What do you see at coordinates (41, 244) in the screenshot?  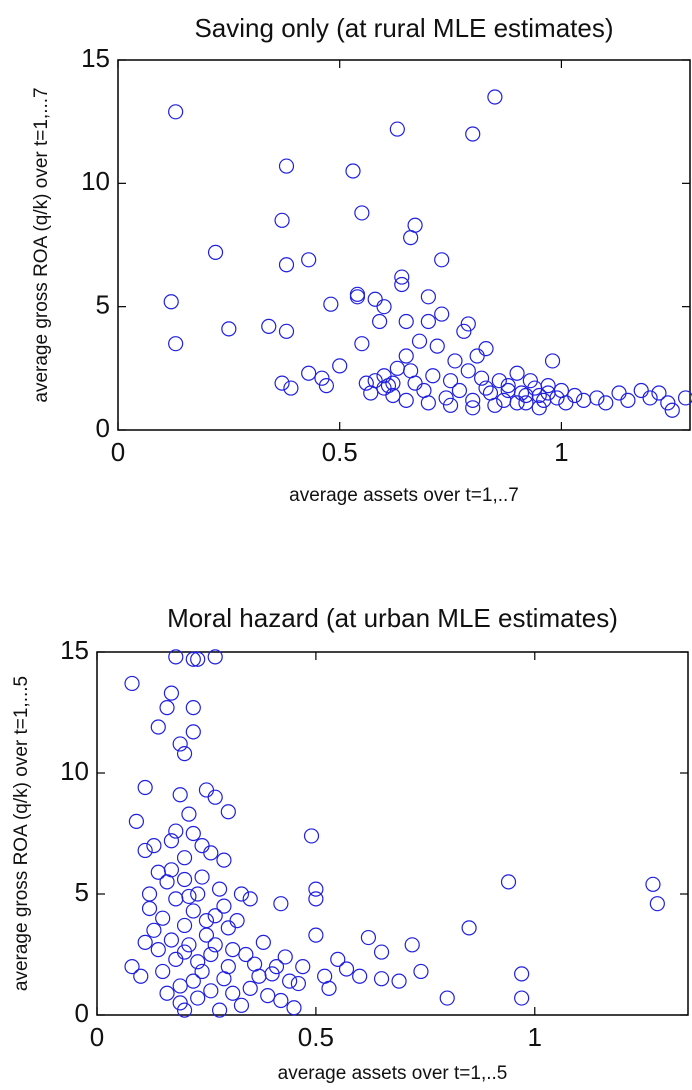 I see `y-axis-label: average gross ROA (q/k) over t=1,...7` at bounding box center [41, 244].